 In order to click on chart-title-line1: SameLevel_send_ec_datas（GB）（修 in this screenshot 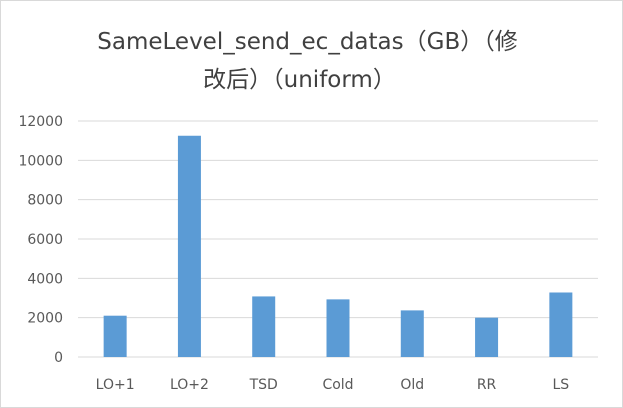, I will do `click(307, 42)`.